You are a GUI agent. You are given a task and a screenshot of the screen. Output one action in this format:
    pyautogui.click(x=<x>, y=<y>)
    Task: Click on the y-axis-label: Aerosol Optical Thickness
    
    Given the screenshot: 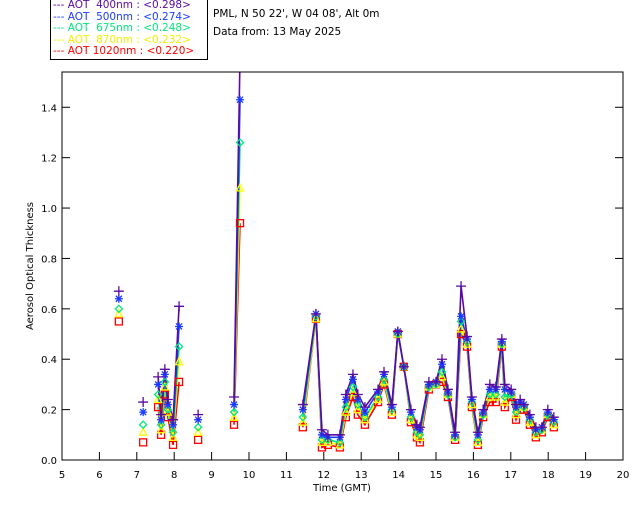 What is the action you would take?
    pyautogui.click(x=30, y=266)
    